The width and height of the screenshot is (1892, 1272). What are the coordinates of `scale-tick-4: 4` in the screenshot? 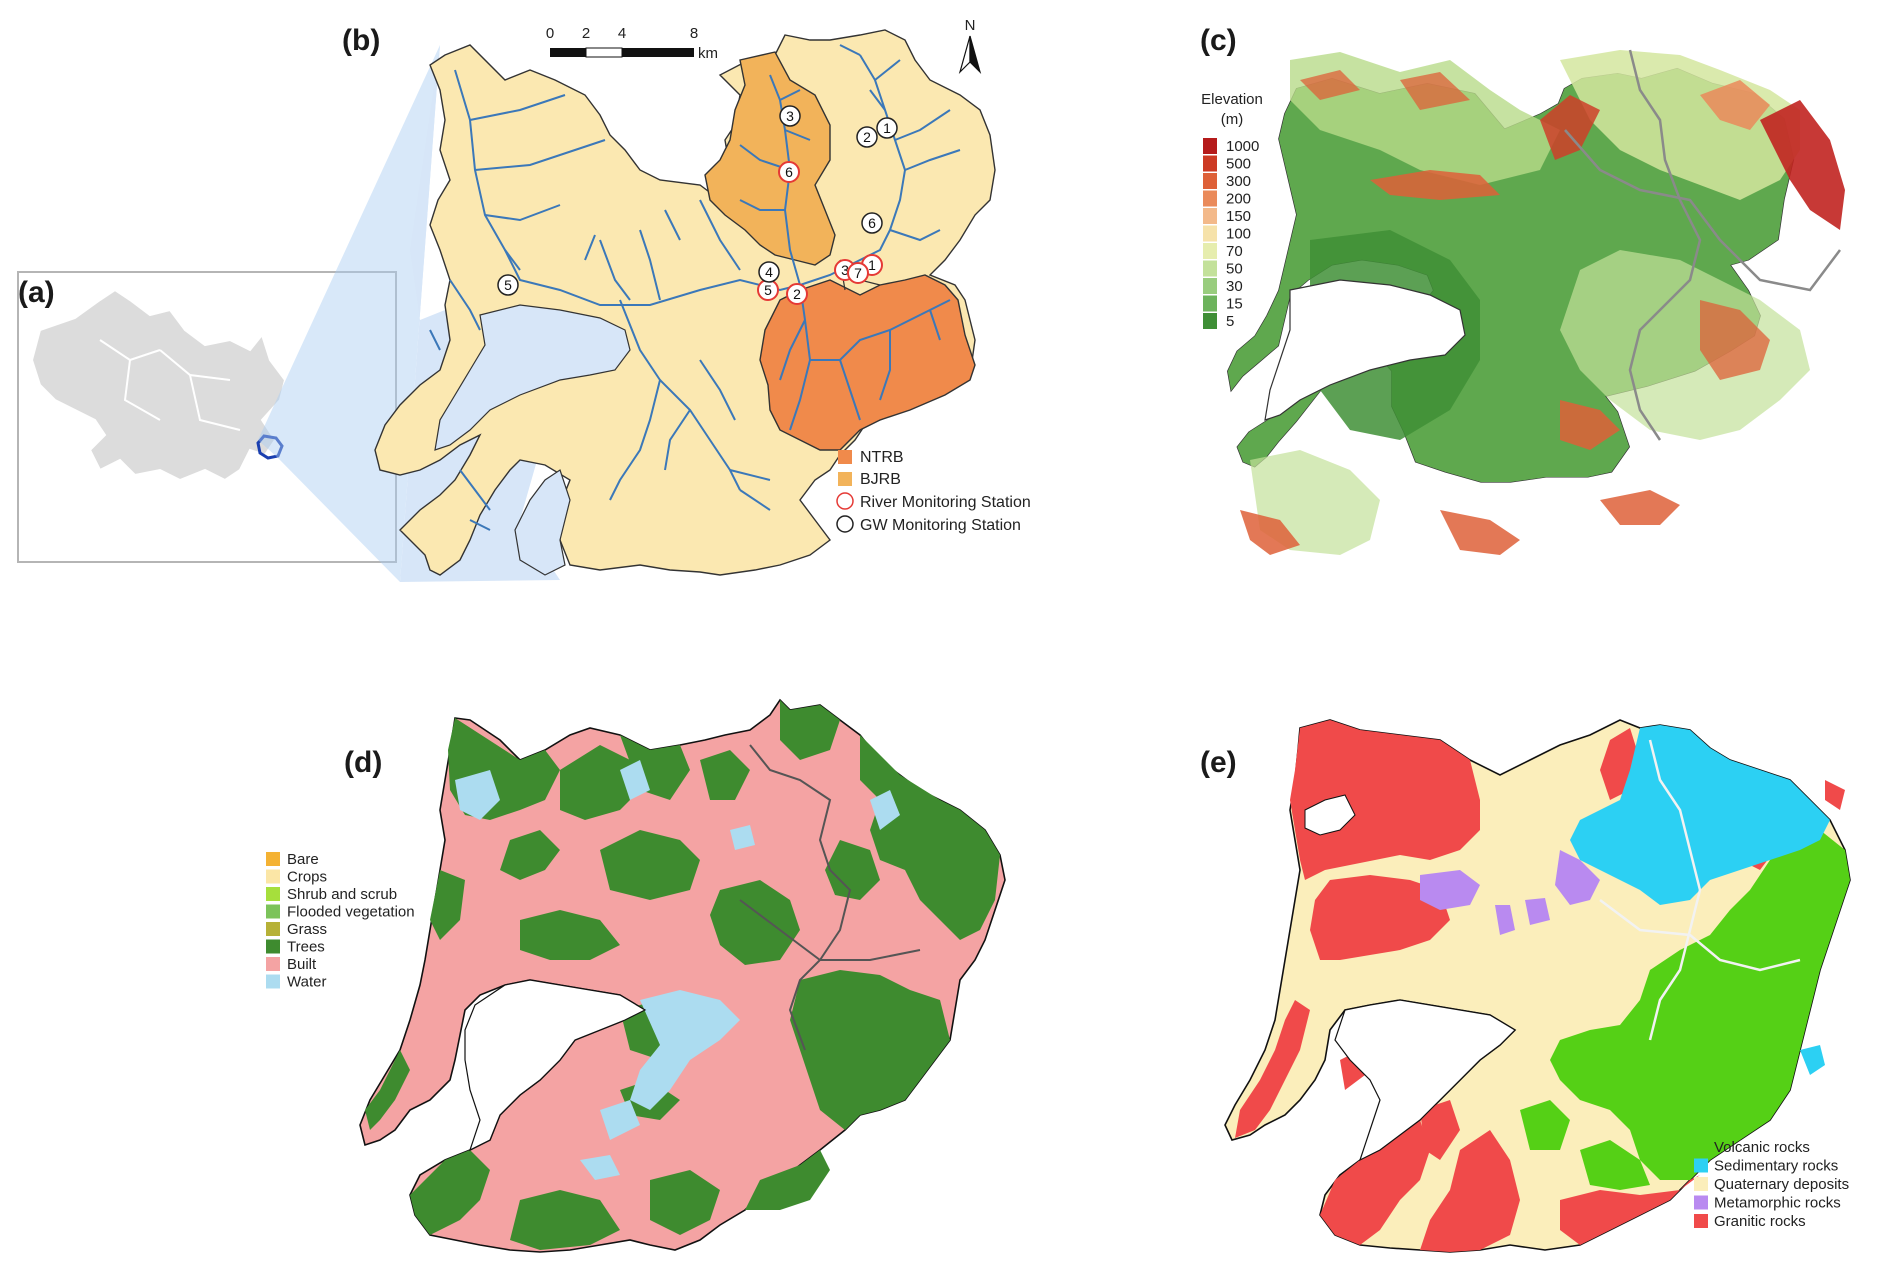 It's located at (622, 33).